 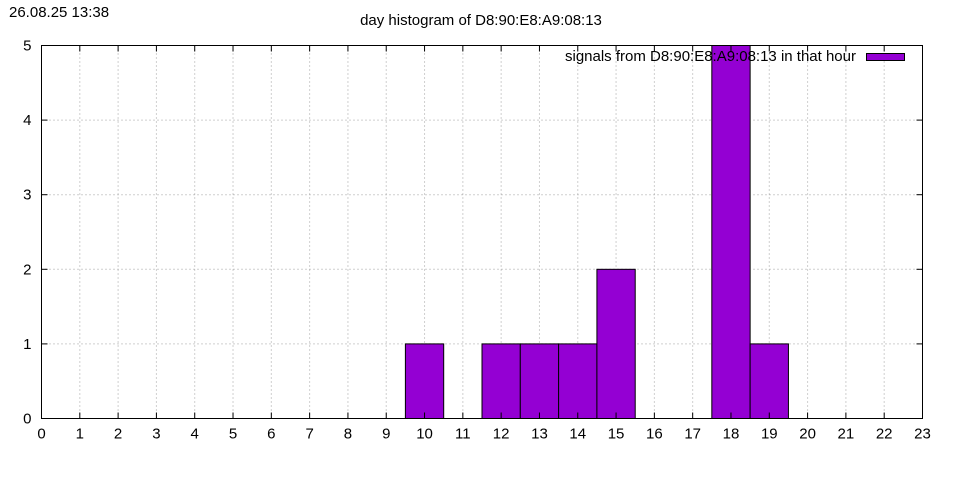 What do you see at coordinates (692, 434) in the screenshot?
I see `x-tick-label: 17` at bounding box center [692, 434].